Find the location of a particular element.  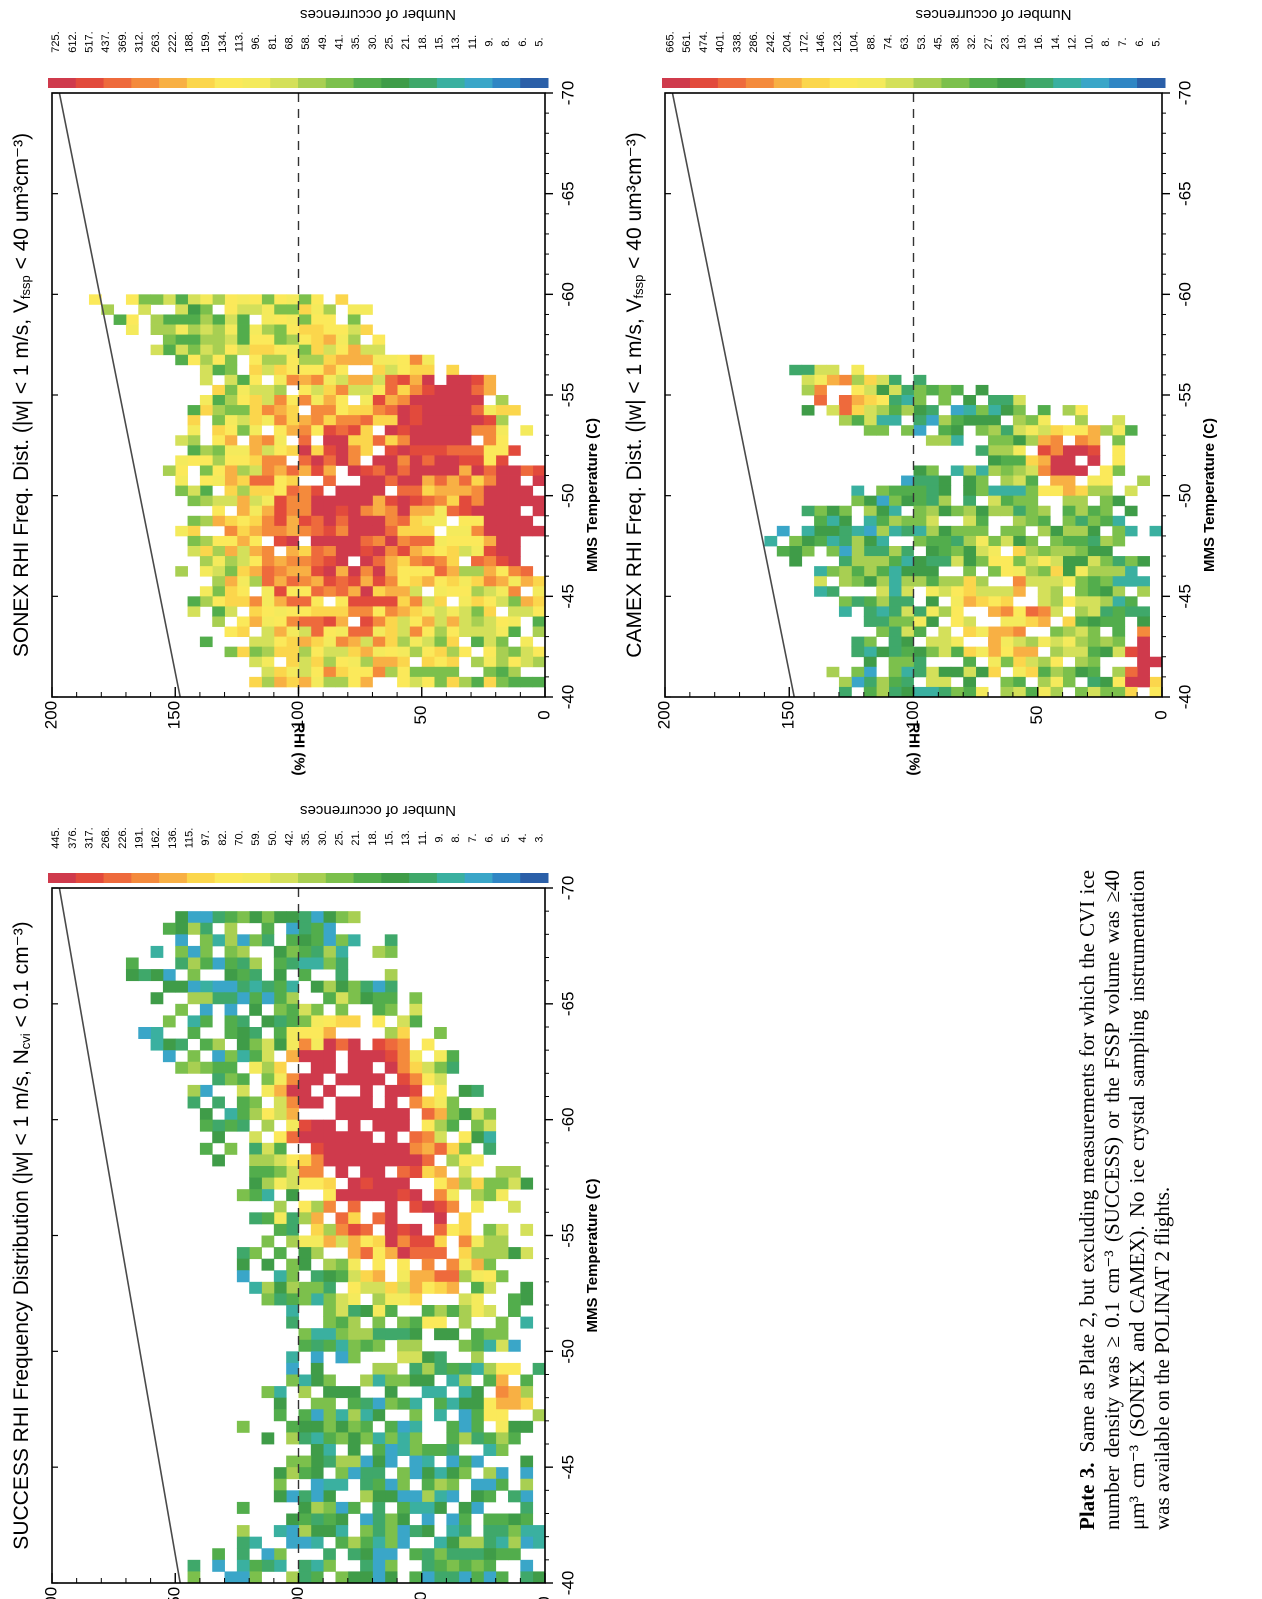

y-tick-label: 0 is located at coordinates (1160, 714).